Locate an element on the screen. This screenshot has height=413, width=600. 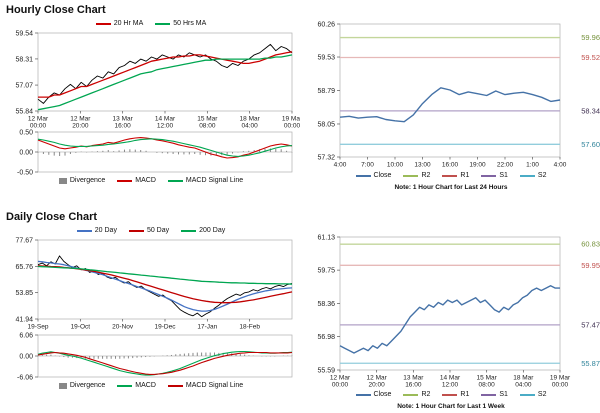
x-tick-label: 19-Sep is located at coordinates (38, 327).